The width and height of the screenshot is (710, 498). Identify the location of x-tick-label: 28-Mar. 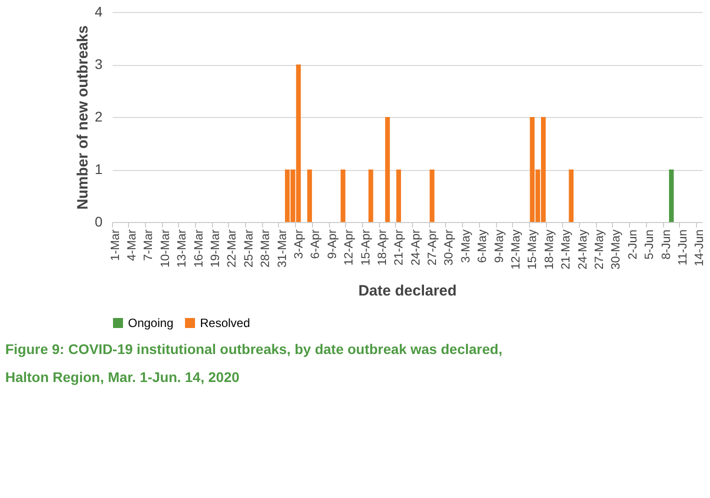
(265, 249).